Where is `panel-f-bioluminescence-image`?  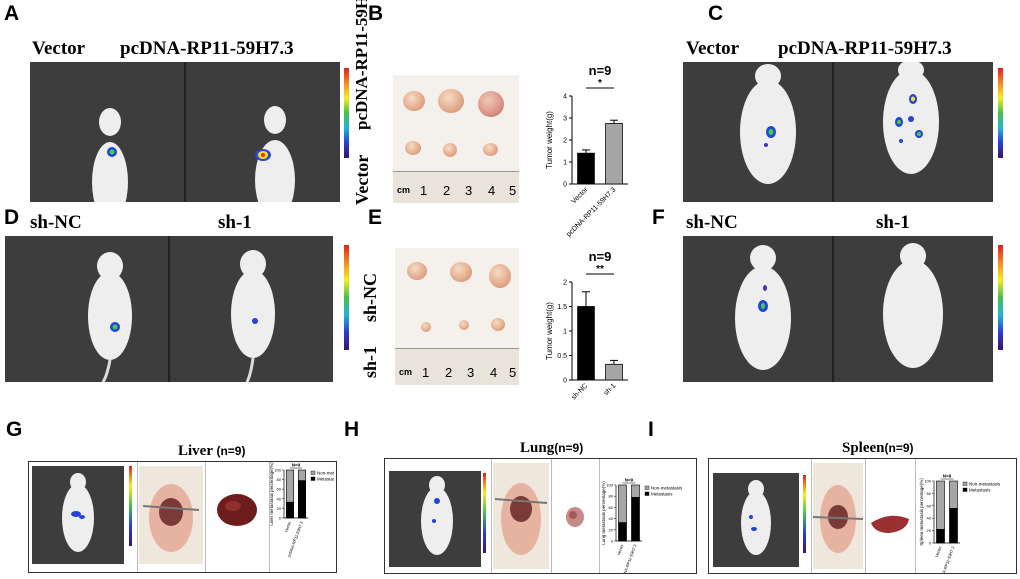
panel-f-bioluminescence-image is located at coordinates (838, 309).